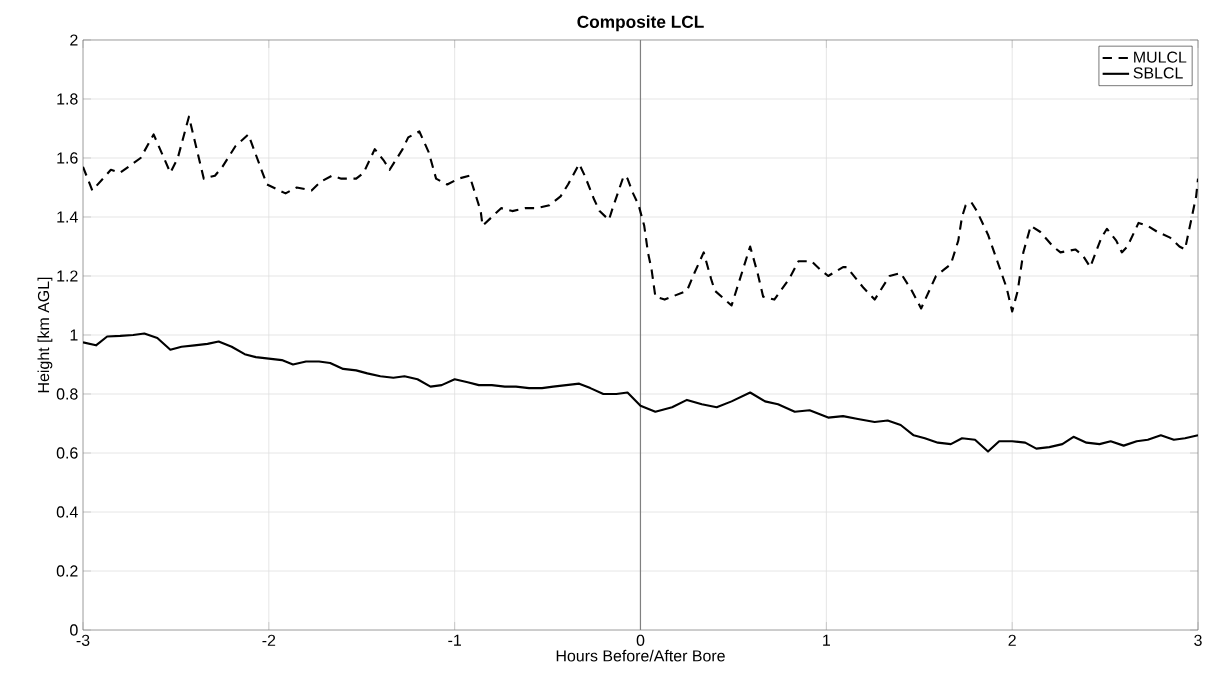 The width and height of the screenshot is (1210, 694). Describe the element at coordinates (269, 640) in the screenshot. I see `x-tick-label: -2` at that location.